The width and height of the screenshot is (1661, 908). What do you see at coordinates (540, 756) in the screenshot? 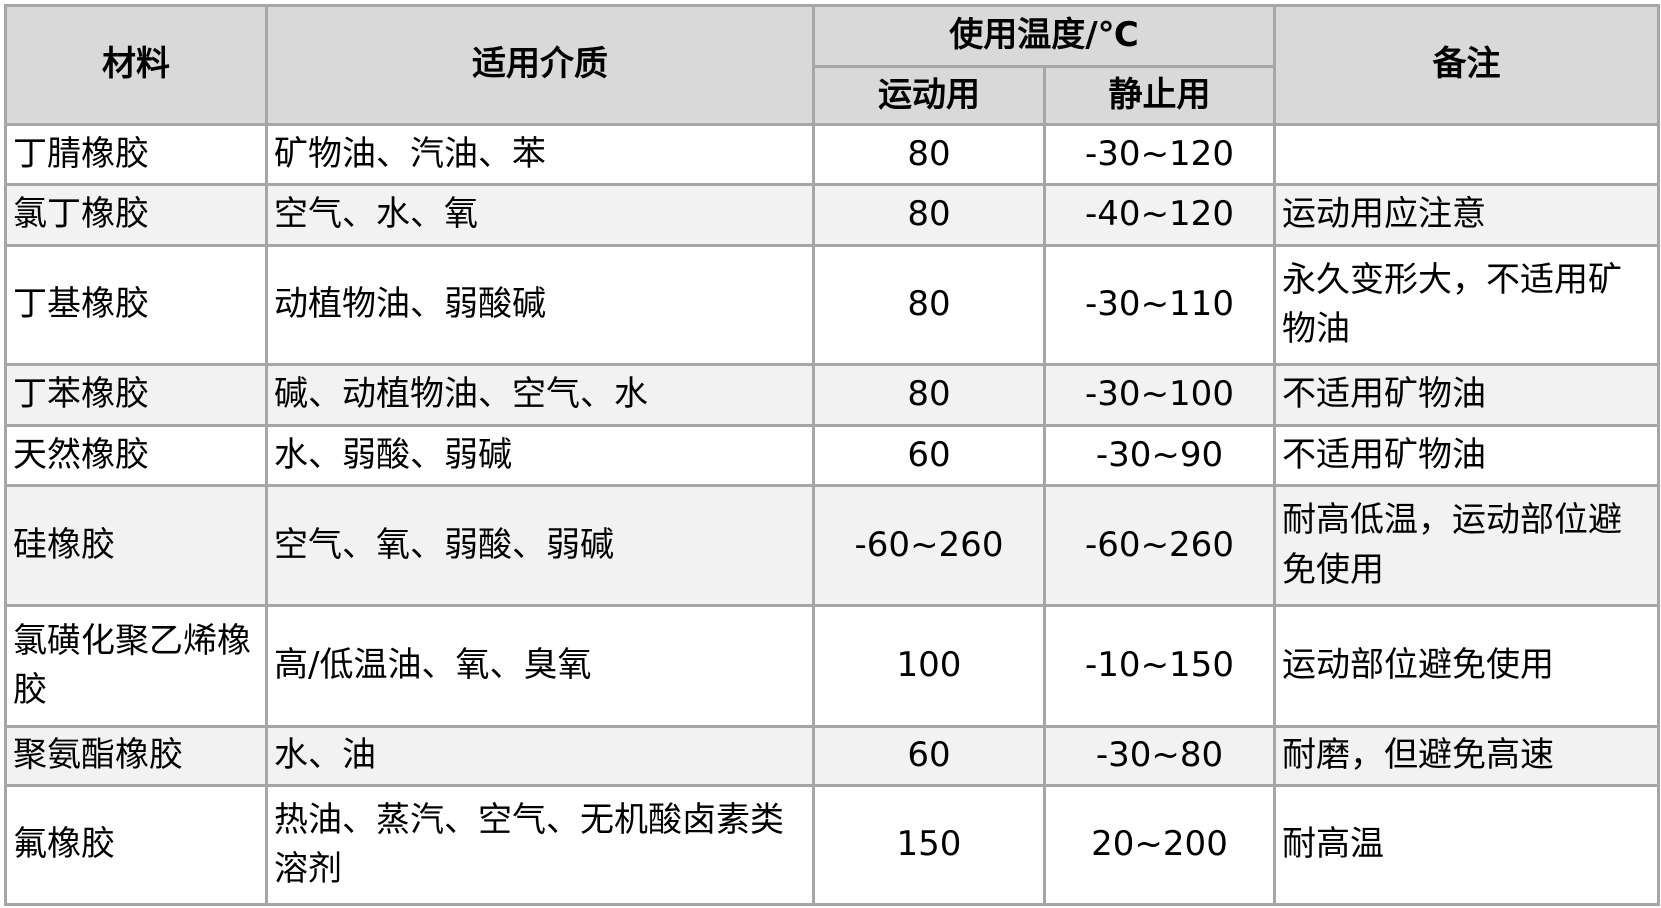
I see `cell-medium: 水、油` at bounding box center [540, 756].